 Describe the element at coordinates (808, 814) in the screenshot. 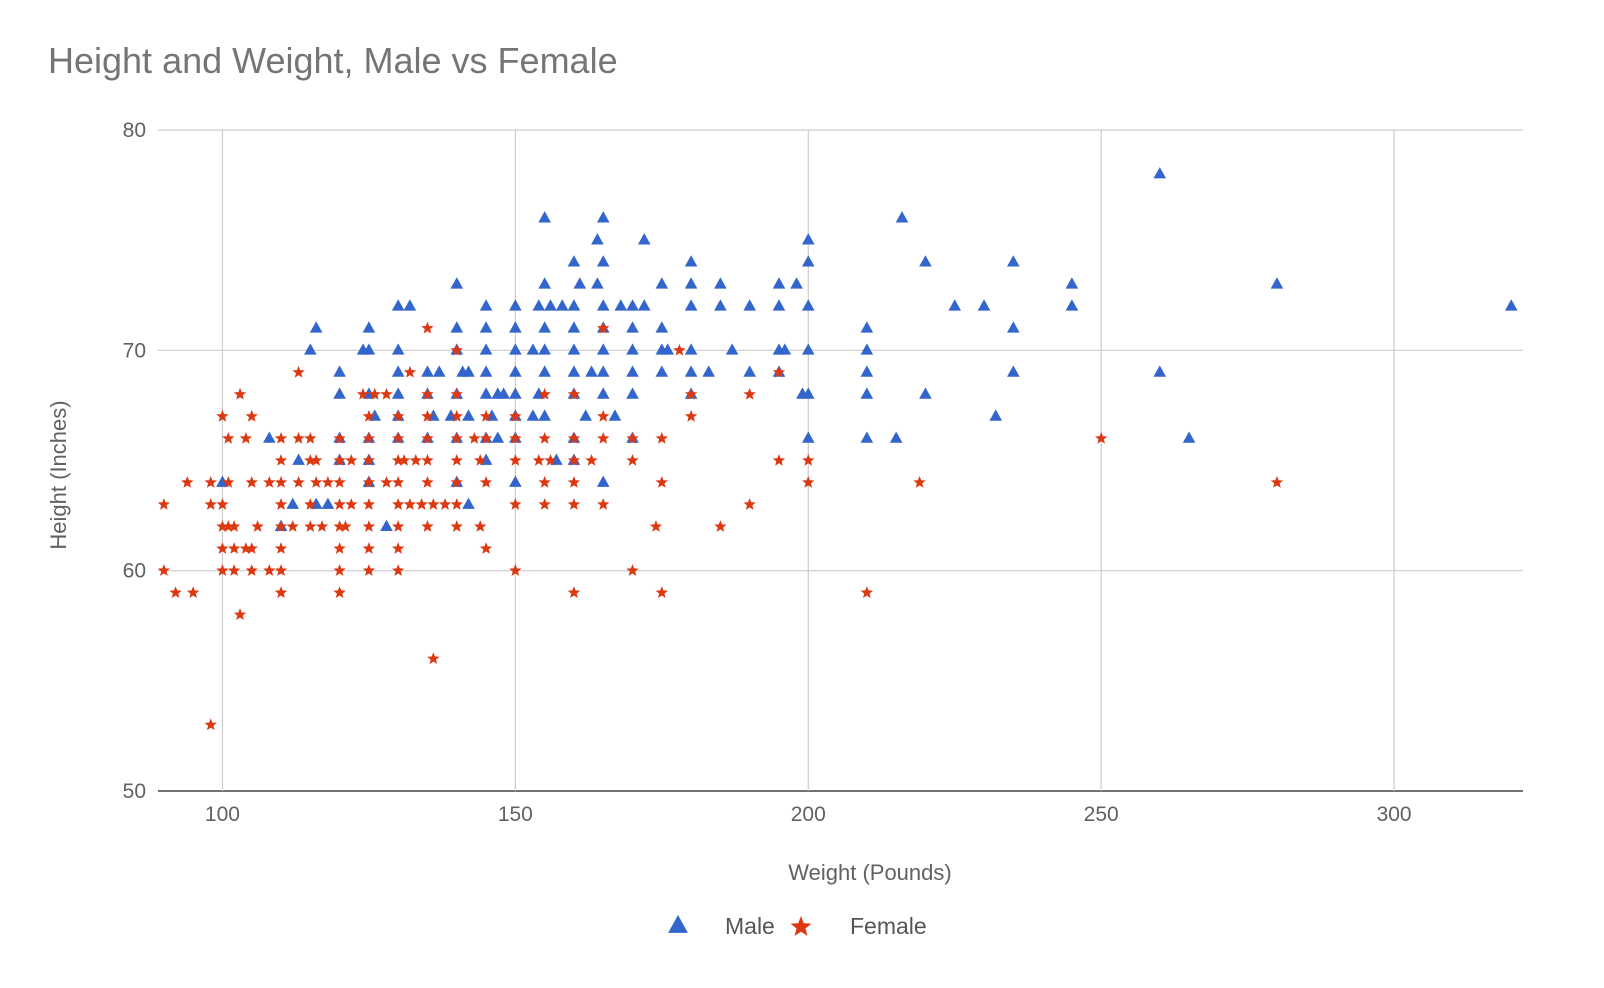

I see `x-tick-label: 200` at that location.